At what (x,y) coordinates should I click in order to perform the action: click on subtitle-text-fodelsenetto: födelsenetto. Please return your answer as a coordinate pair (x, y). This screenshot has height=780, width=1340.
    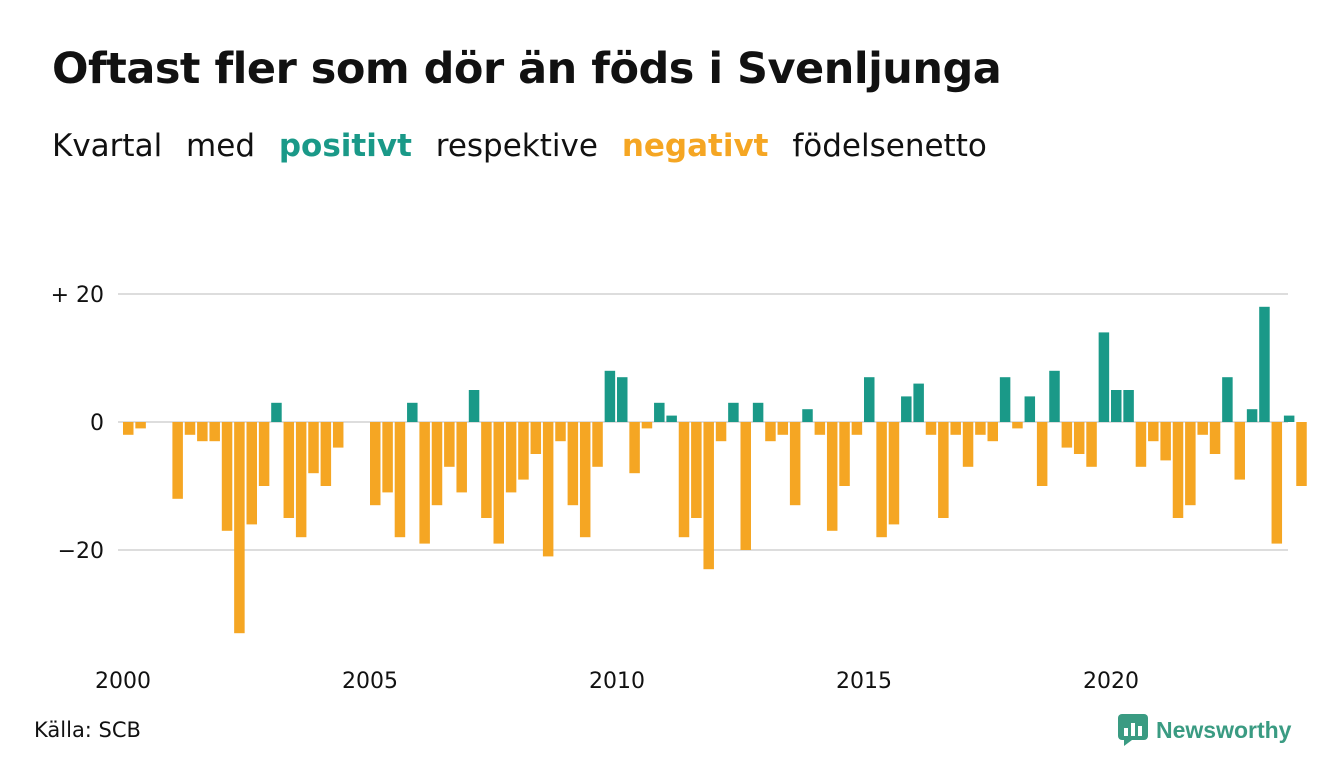
    Looking at the image, I should click on (889, 146).